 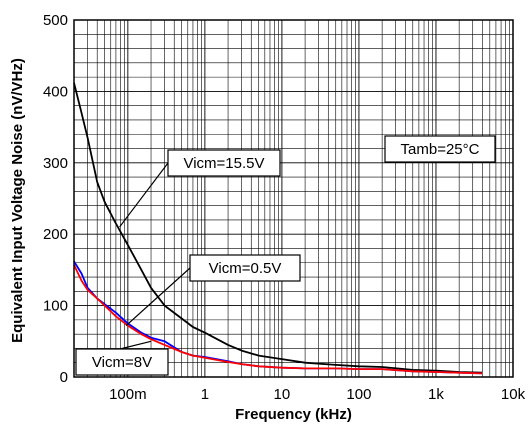 I want to click on annotation-label: Tamb=25°C, so click(x=440, y=149).